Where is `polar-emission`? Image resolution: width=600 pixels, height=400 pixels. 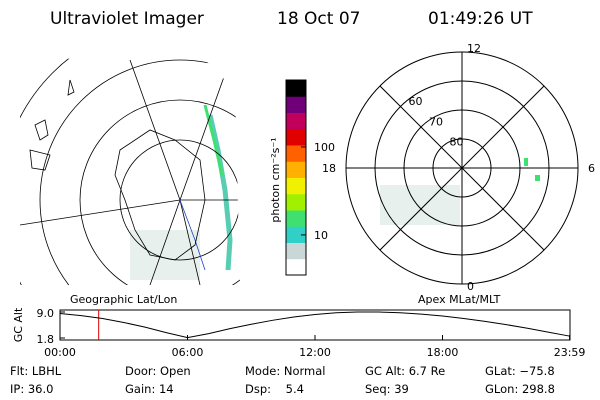 polar-emission is located at coordinates (460, 191).